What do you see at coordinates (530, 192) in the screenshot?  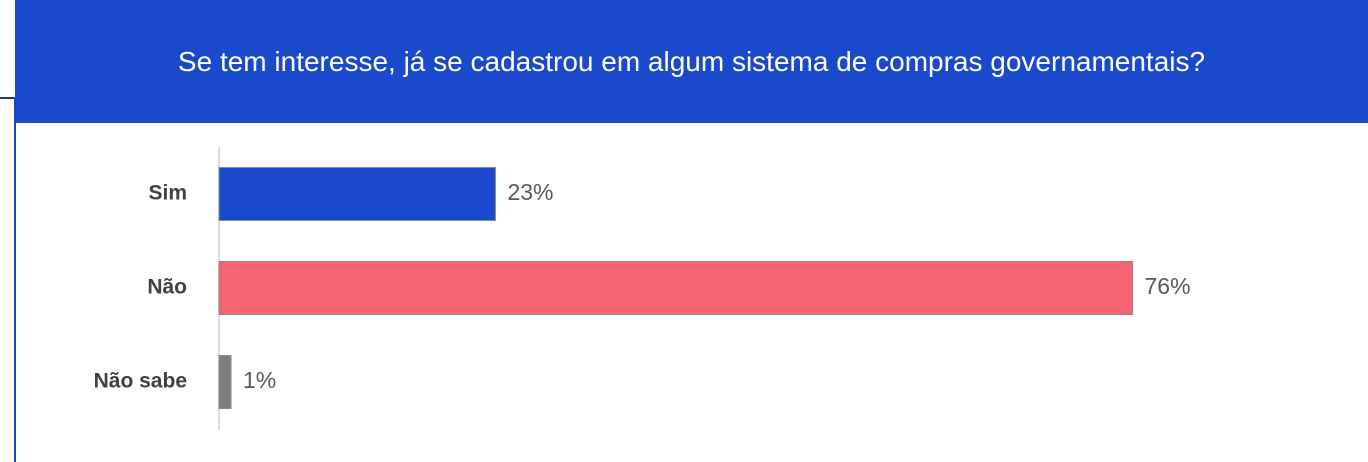 I see `value-label: 23%` at bounding box center [530, 192].